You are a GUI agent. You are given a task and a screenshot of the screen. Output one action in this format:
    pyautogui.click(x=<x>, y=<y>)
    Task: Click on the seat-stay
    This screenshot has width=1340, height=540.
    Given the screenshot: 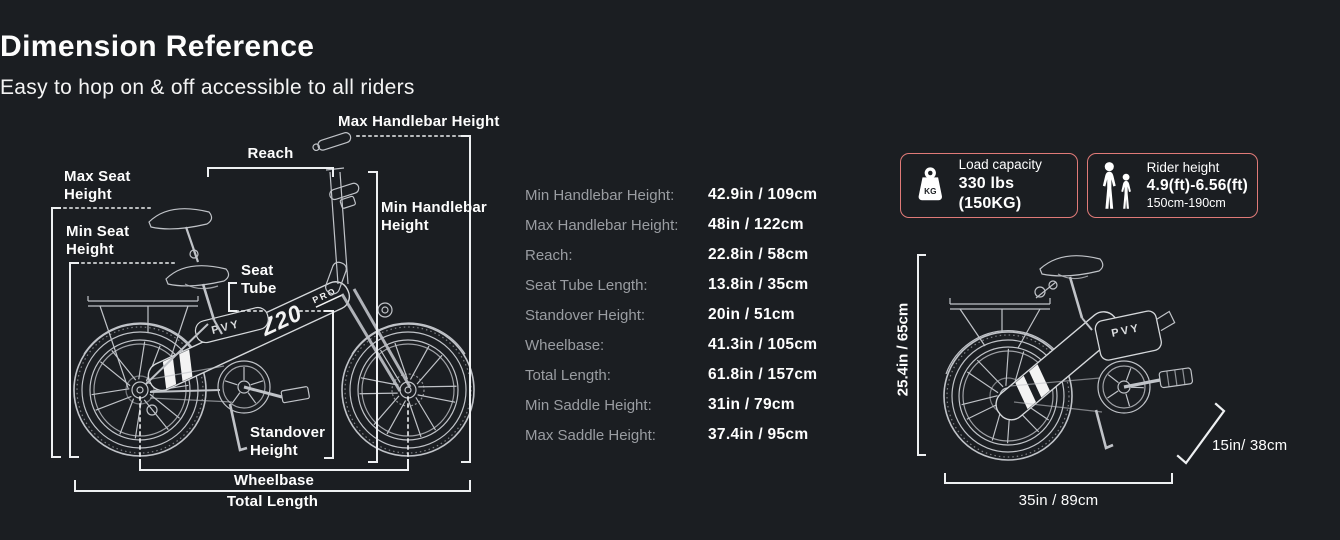 What is the action you would take?
    pyautogui.click(x=177, y=354)
    